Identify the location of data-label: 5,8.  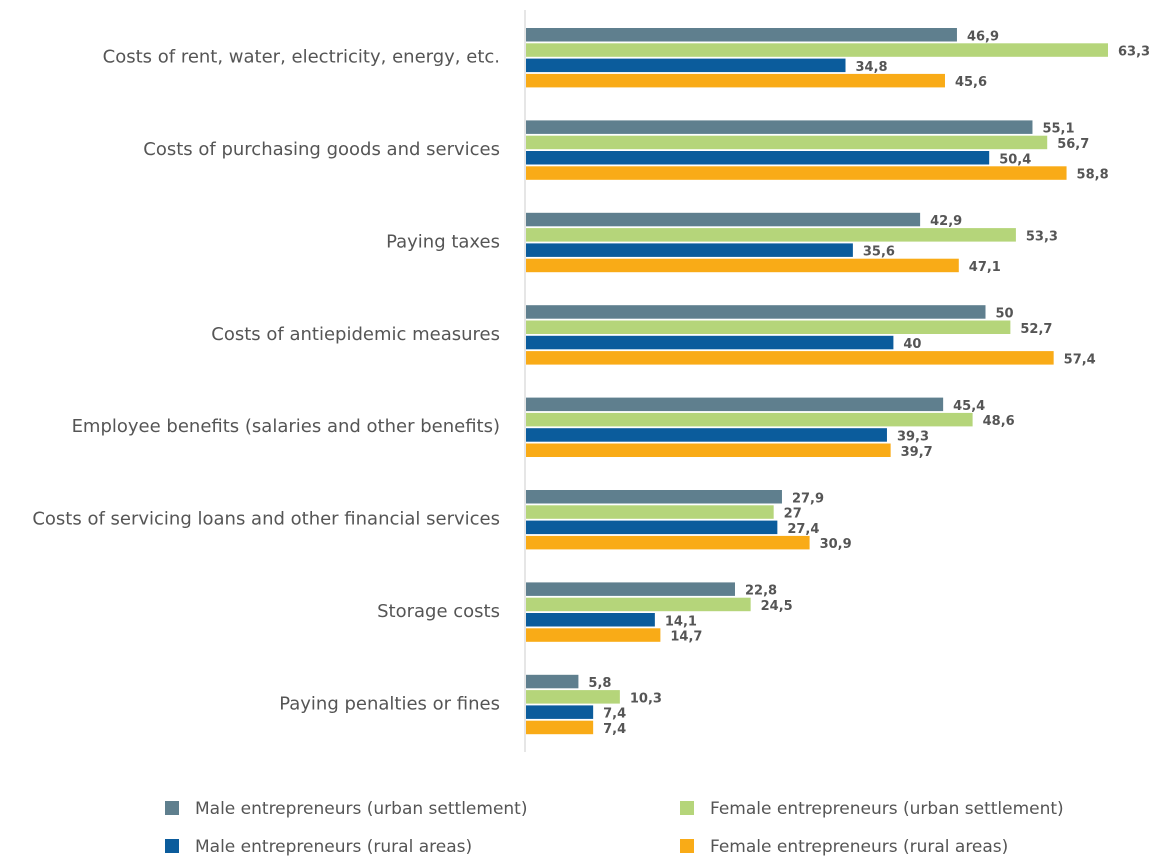
(599, 683).